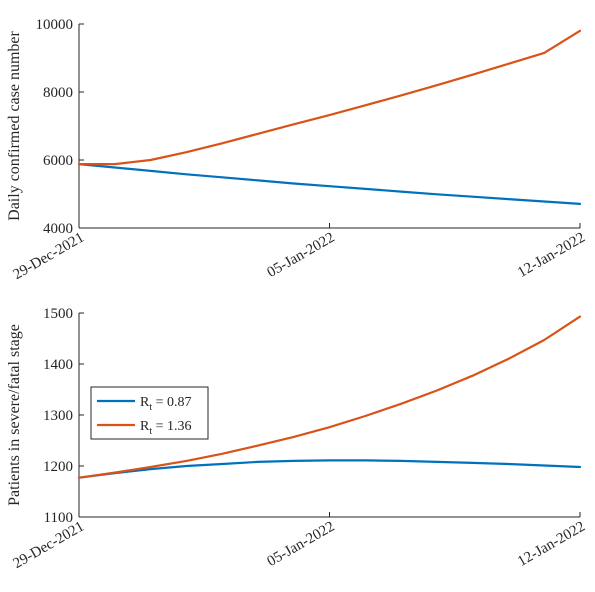  I want to click on y-tick-label: 1400, so click(58, 365).